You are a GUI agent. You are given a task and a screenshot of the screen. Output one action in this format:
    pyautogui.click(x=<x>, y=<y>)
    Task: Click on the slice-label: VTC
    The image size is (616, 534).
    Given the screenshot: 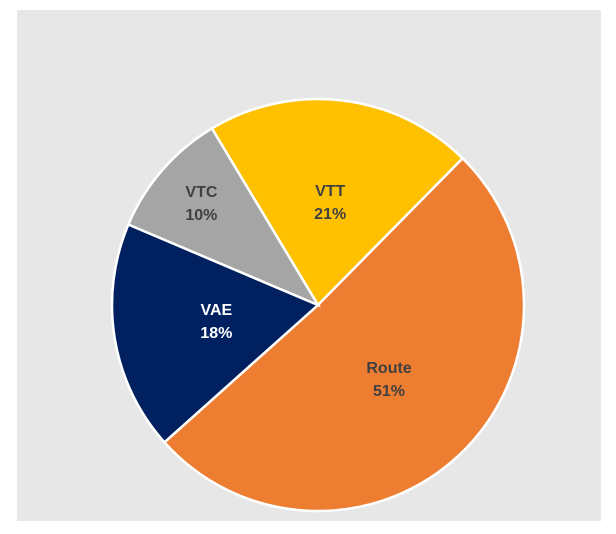 What is the action you would take?
    pyautogui.click(x=201, y=192)
    